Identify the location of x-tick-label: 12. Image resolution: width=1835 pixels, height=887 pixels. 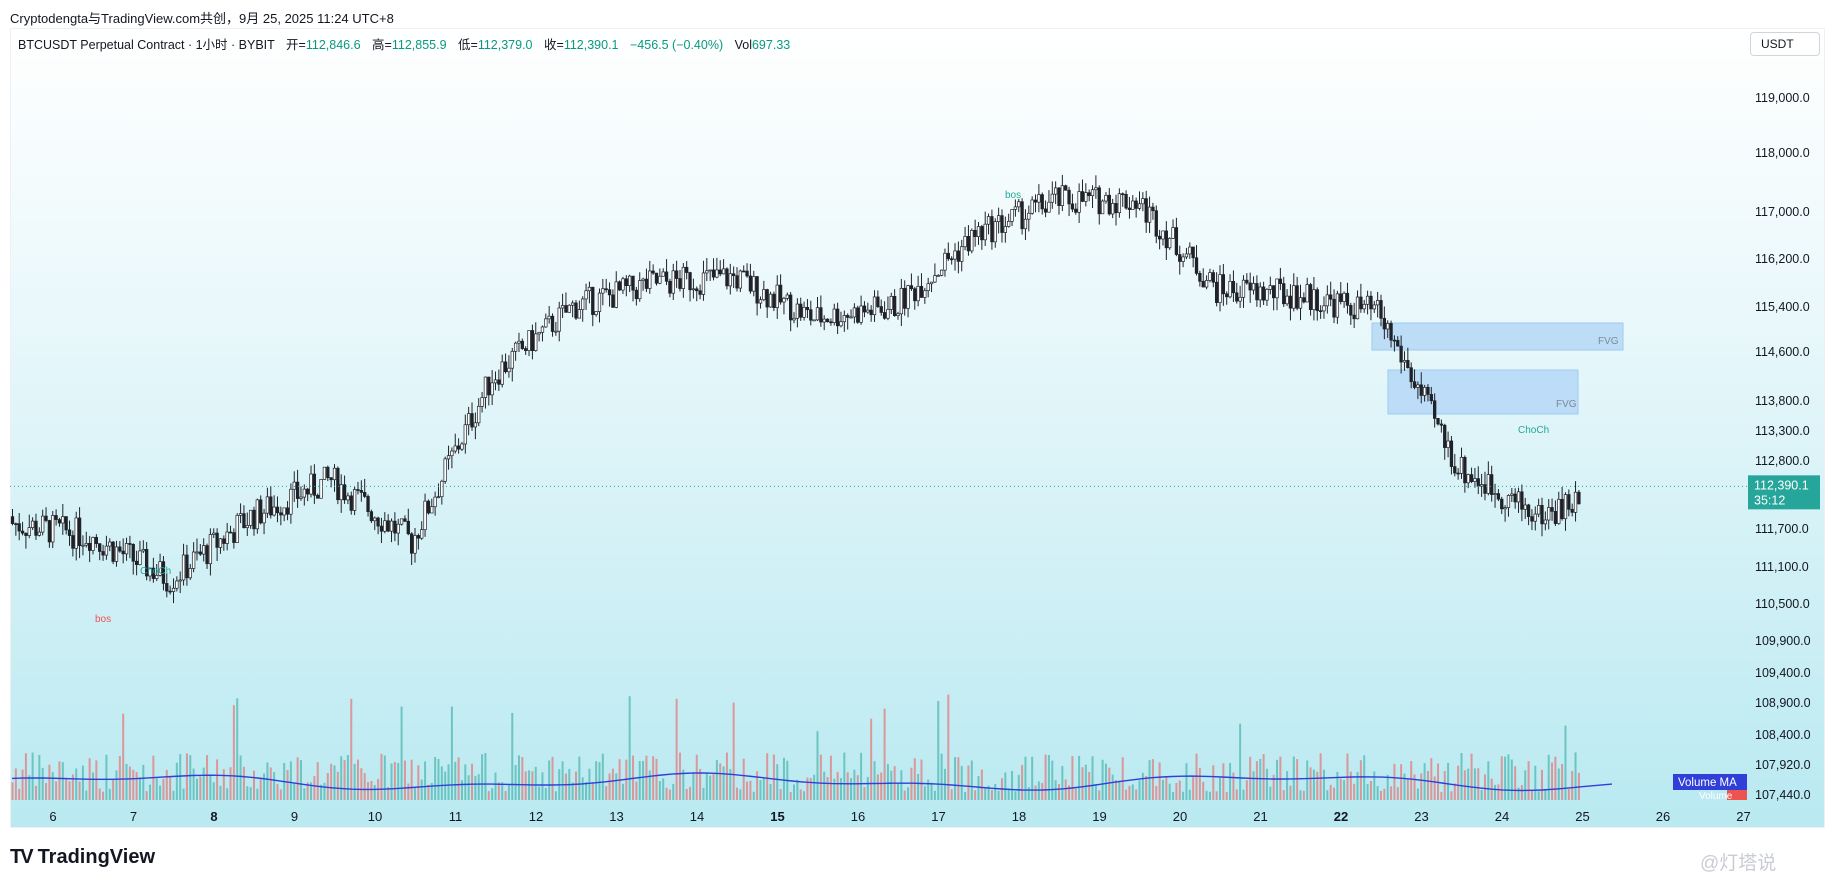
(536, 816).